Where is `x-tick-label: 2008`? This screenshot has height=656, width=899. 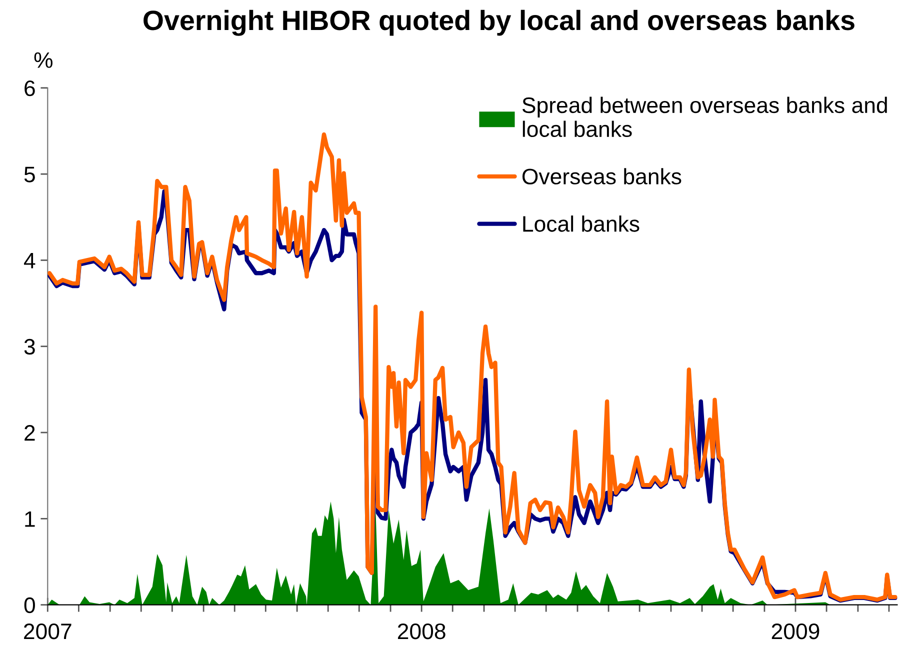
x-tick-label: 2008 is located at coordinates (422, 631).